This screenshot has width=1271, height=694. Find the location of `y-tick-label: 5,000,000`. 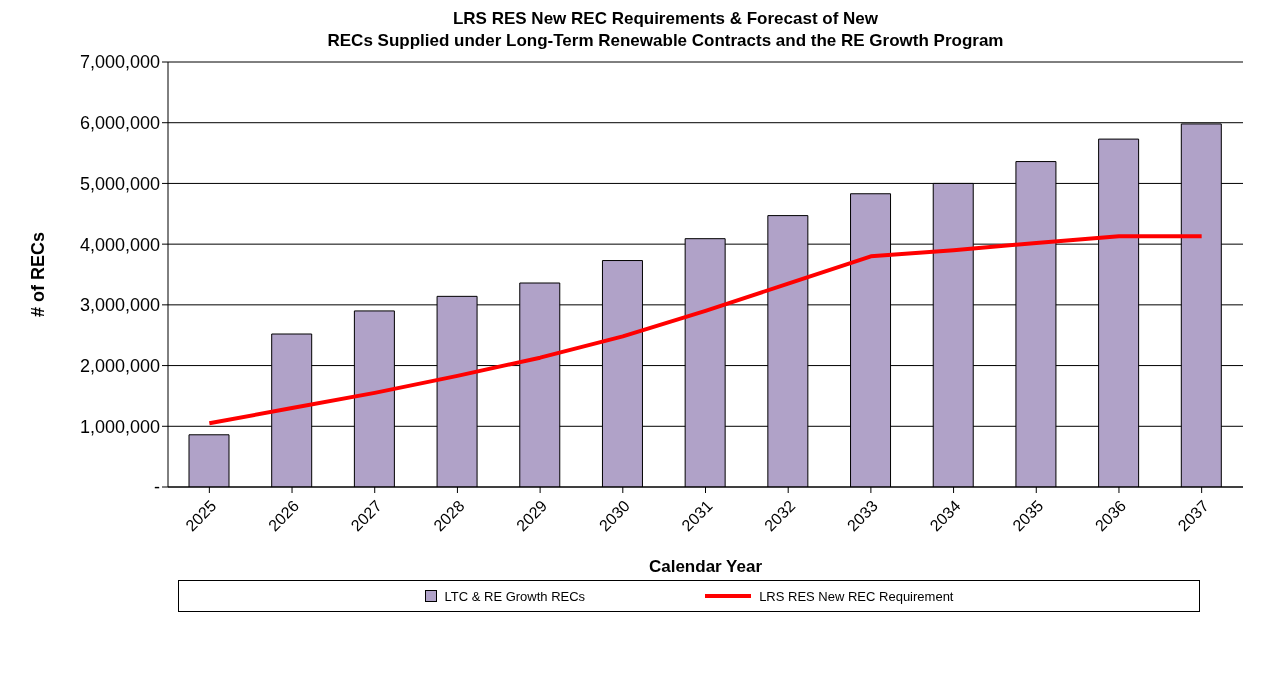

y-tick-label: 5,000,000 is located at coordinates (119, 183).